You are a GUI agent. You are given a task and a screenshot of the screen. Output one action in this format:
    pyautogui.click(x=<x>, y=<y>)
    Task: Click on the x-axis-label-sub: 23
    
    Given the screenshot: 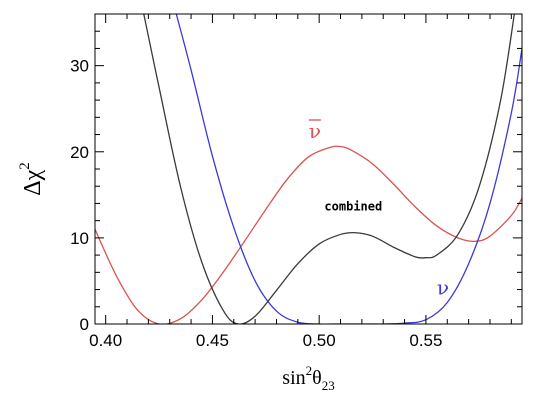 What is the action you would take?
    pyautogui.click(x=328, y=385)
    